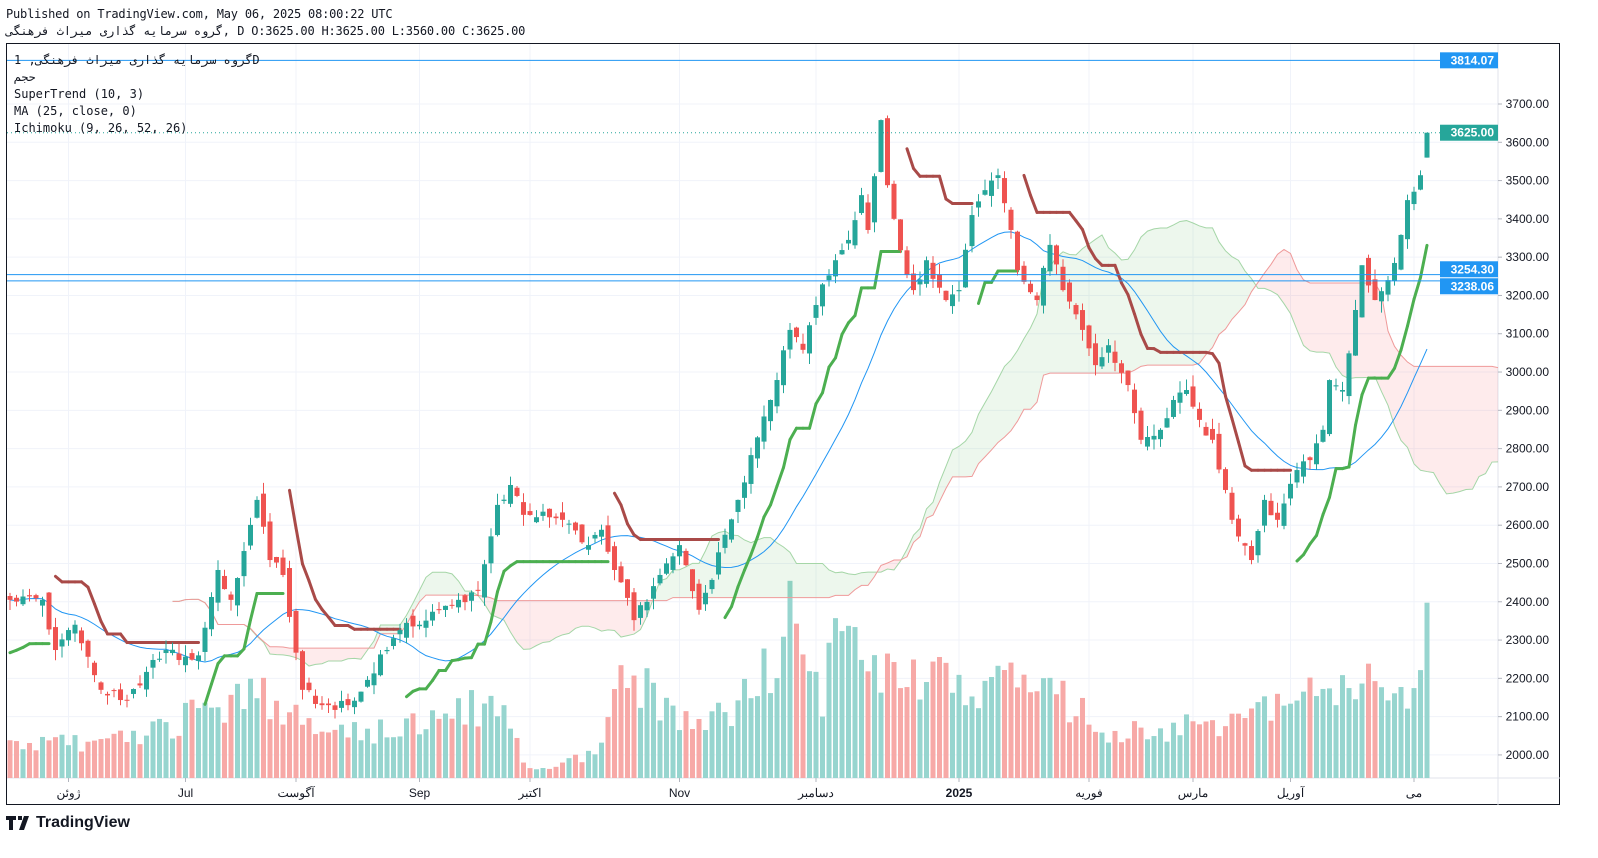 This screenshot has height=858, width=1598. What do you see at coordinates (75, 111) in the screenshot?
I see `legend-ma: MA (25, close, 0)` at bounding box center [75, 111].